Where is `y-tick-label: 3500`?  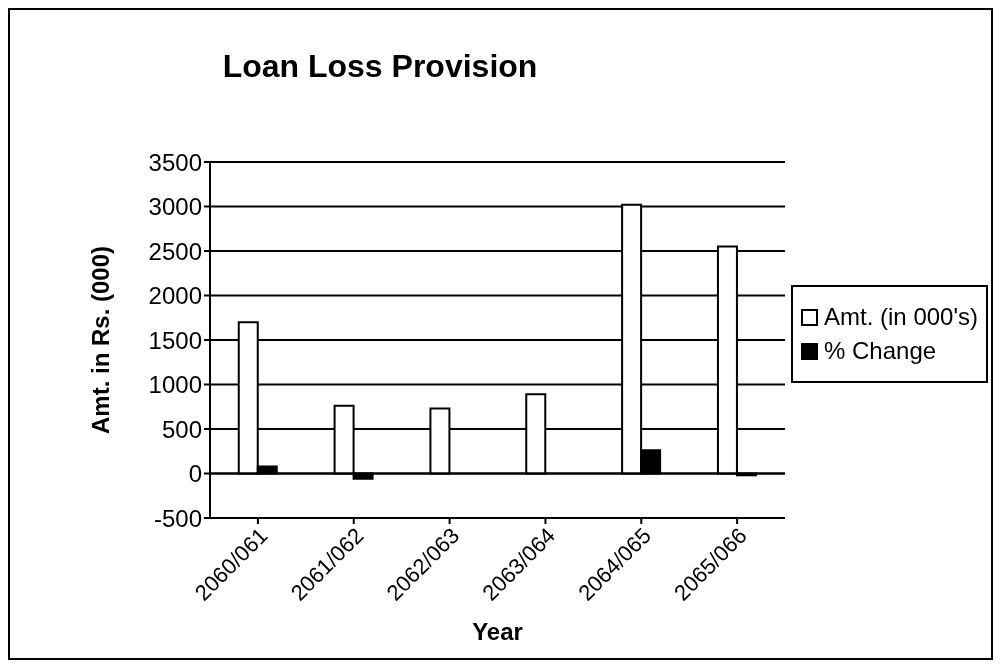 y-tick-label: 3500 is located at coordinates (175, 162).